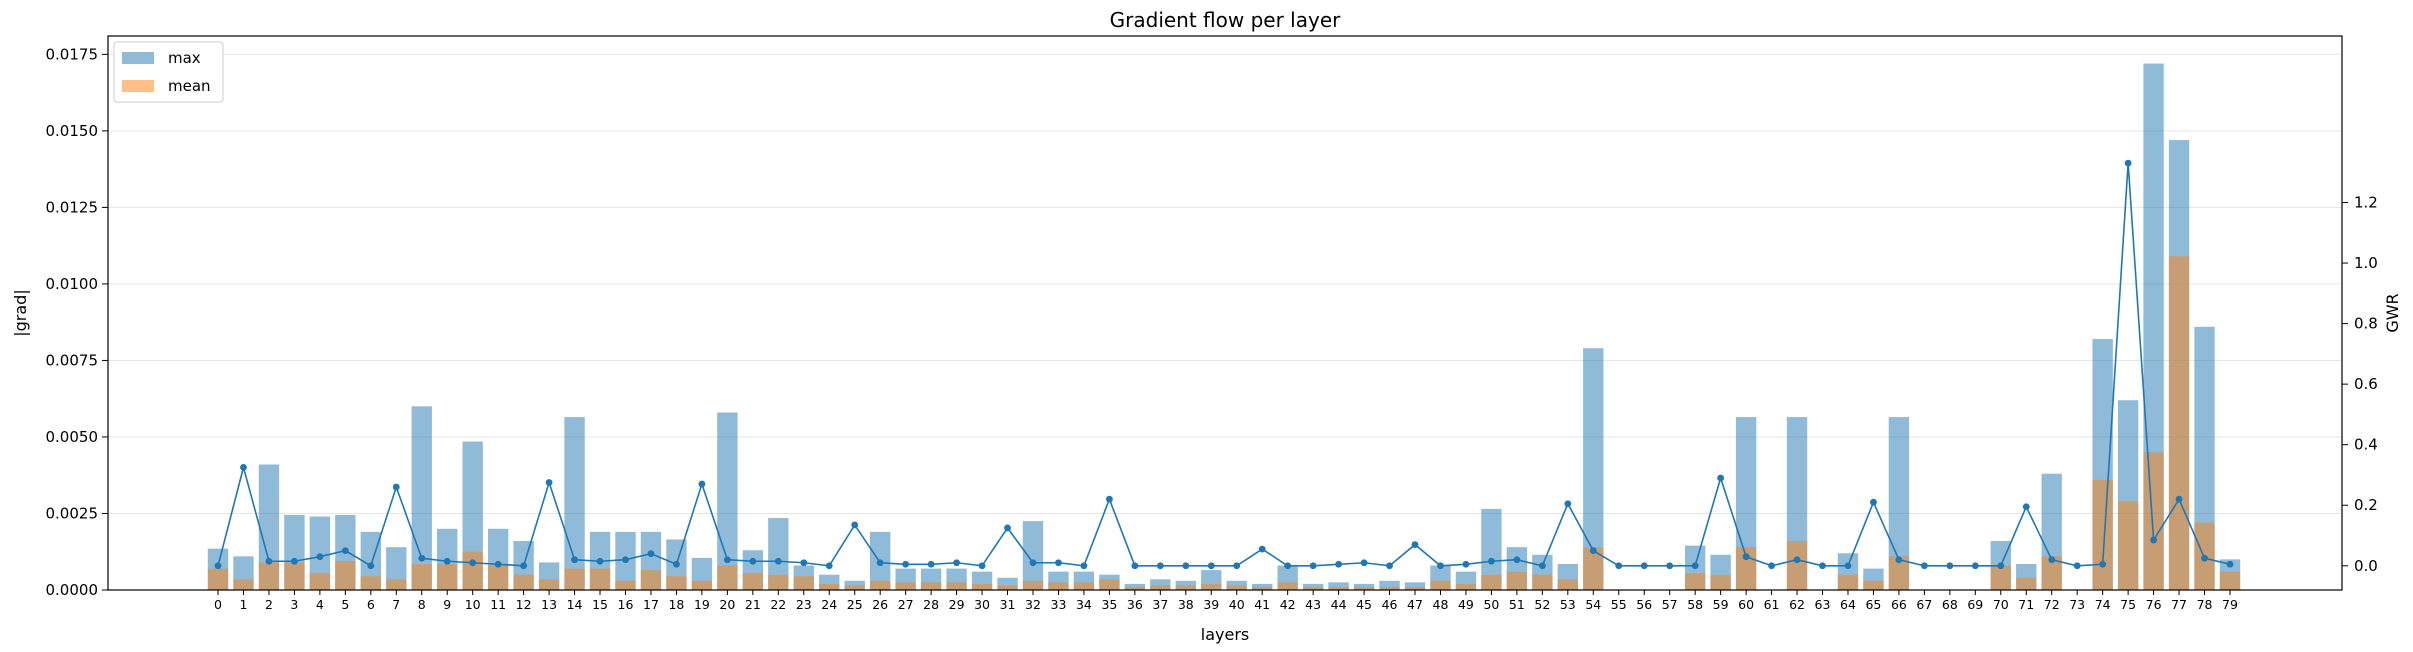  Describe the element at coordinates (269, 604) in the screenshot. I see `x-tick-label: 2` at that location.